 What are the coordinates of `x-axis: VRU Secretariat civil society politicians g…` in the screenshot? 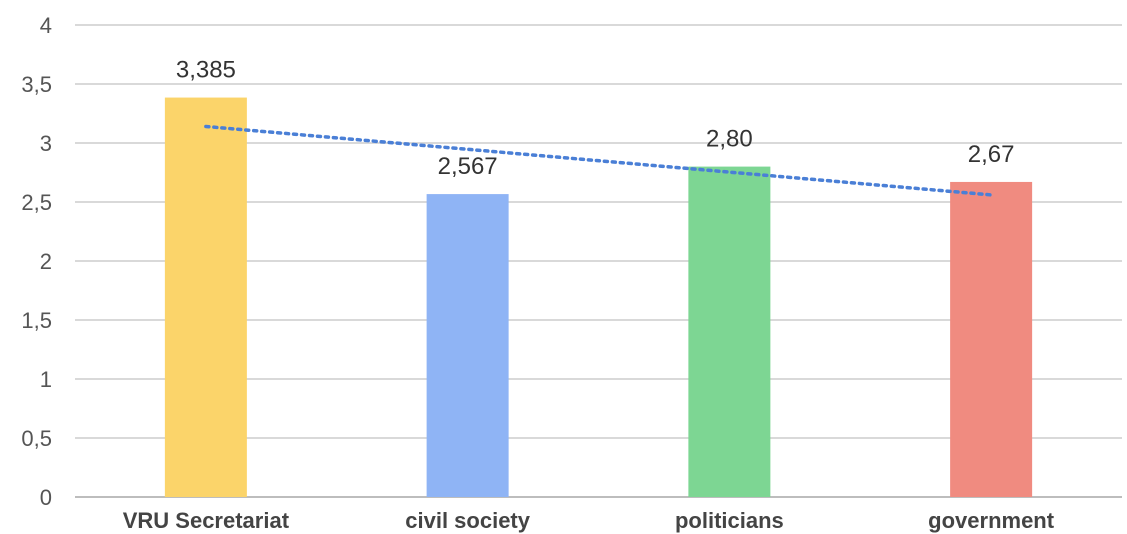 It's located at (589, 520).